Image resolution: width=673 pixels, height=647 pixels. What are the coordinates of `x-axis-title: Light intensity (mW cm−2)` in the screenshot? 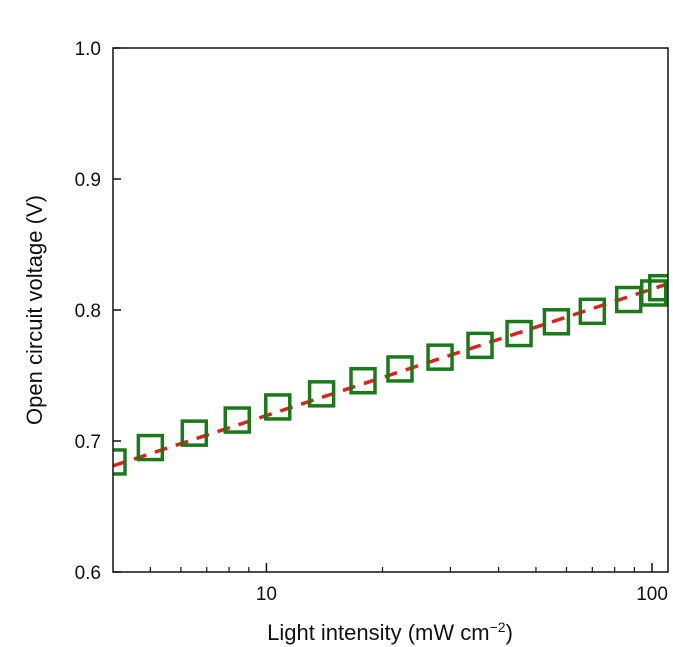 It's located at (390, 632).